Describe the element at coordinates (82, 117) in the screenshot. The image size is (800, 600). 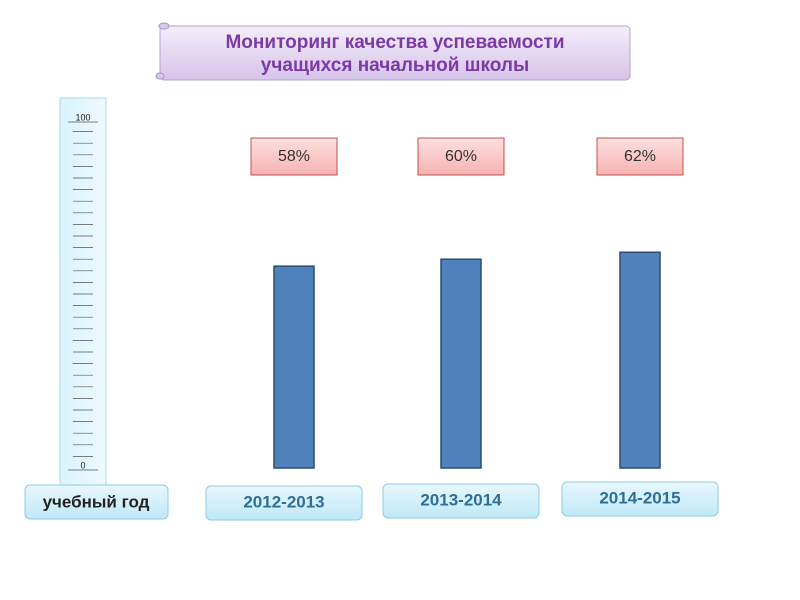
I see `y-tick-label: 100` at that location.